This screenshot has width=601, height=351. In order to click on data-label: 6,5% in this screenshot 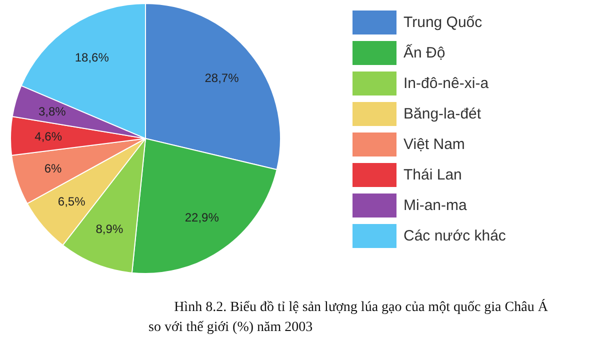, I will do `click(72, 201)`.